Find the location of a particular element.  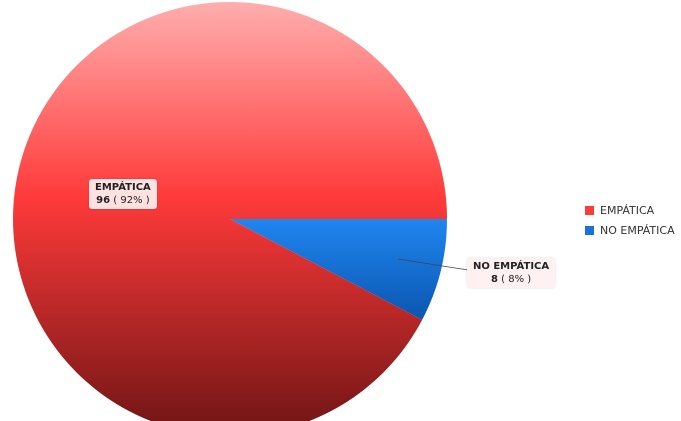

legend-item-empatica: EMPÁTICA is located at coordinates (630, 210).